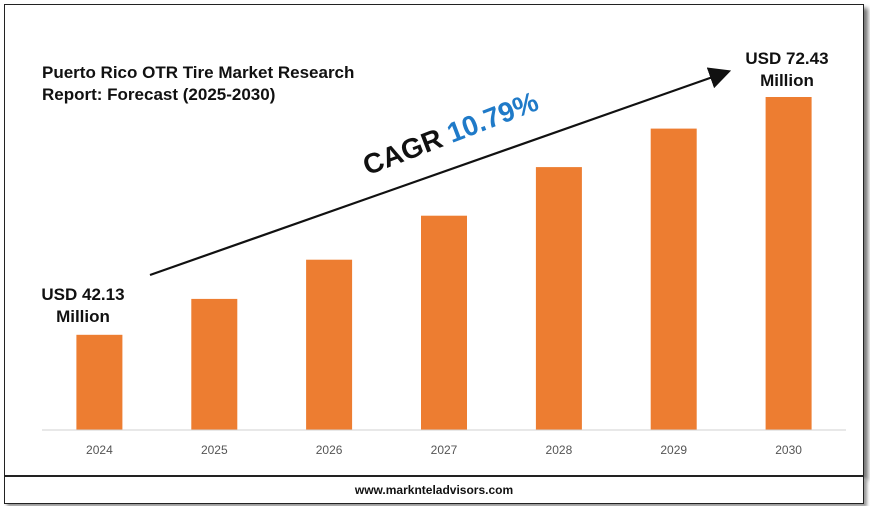 This screenshot has height=506, width=870. I want to click on x-tick-labels: 2024 2025 2026 2027 2028 2029 2030, so click(444, 450).